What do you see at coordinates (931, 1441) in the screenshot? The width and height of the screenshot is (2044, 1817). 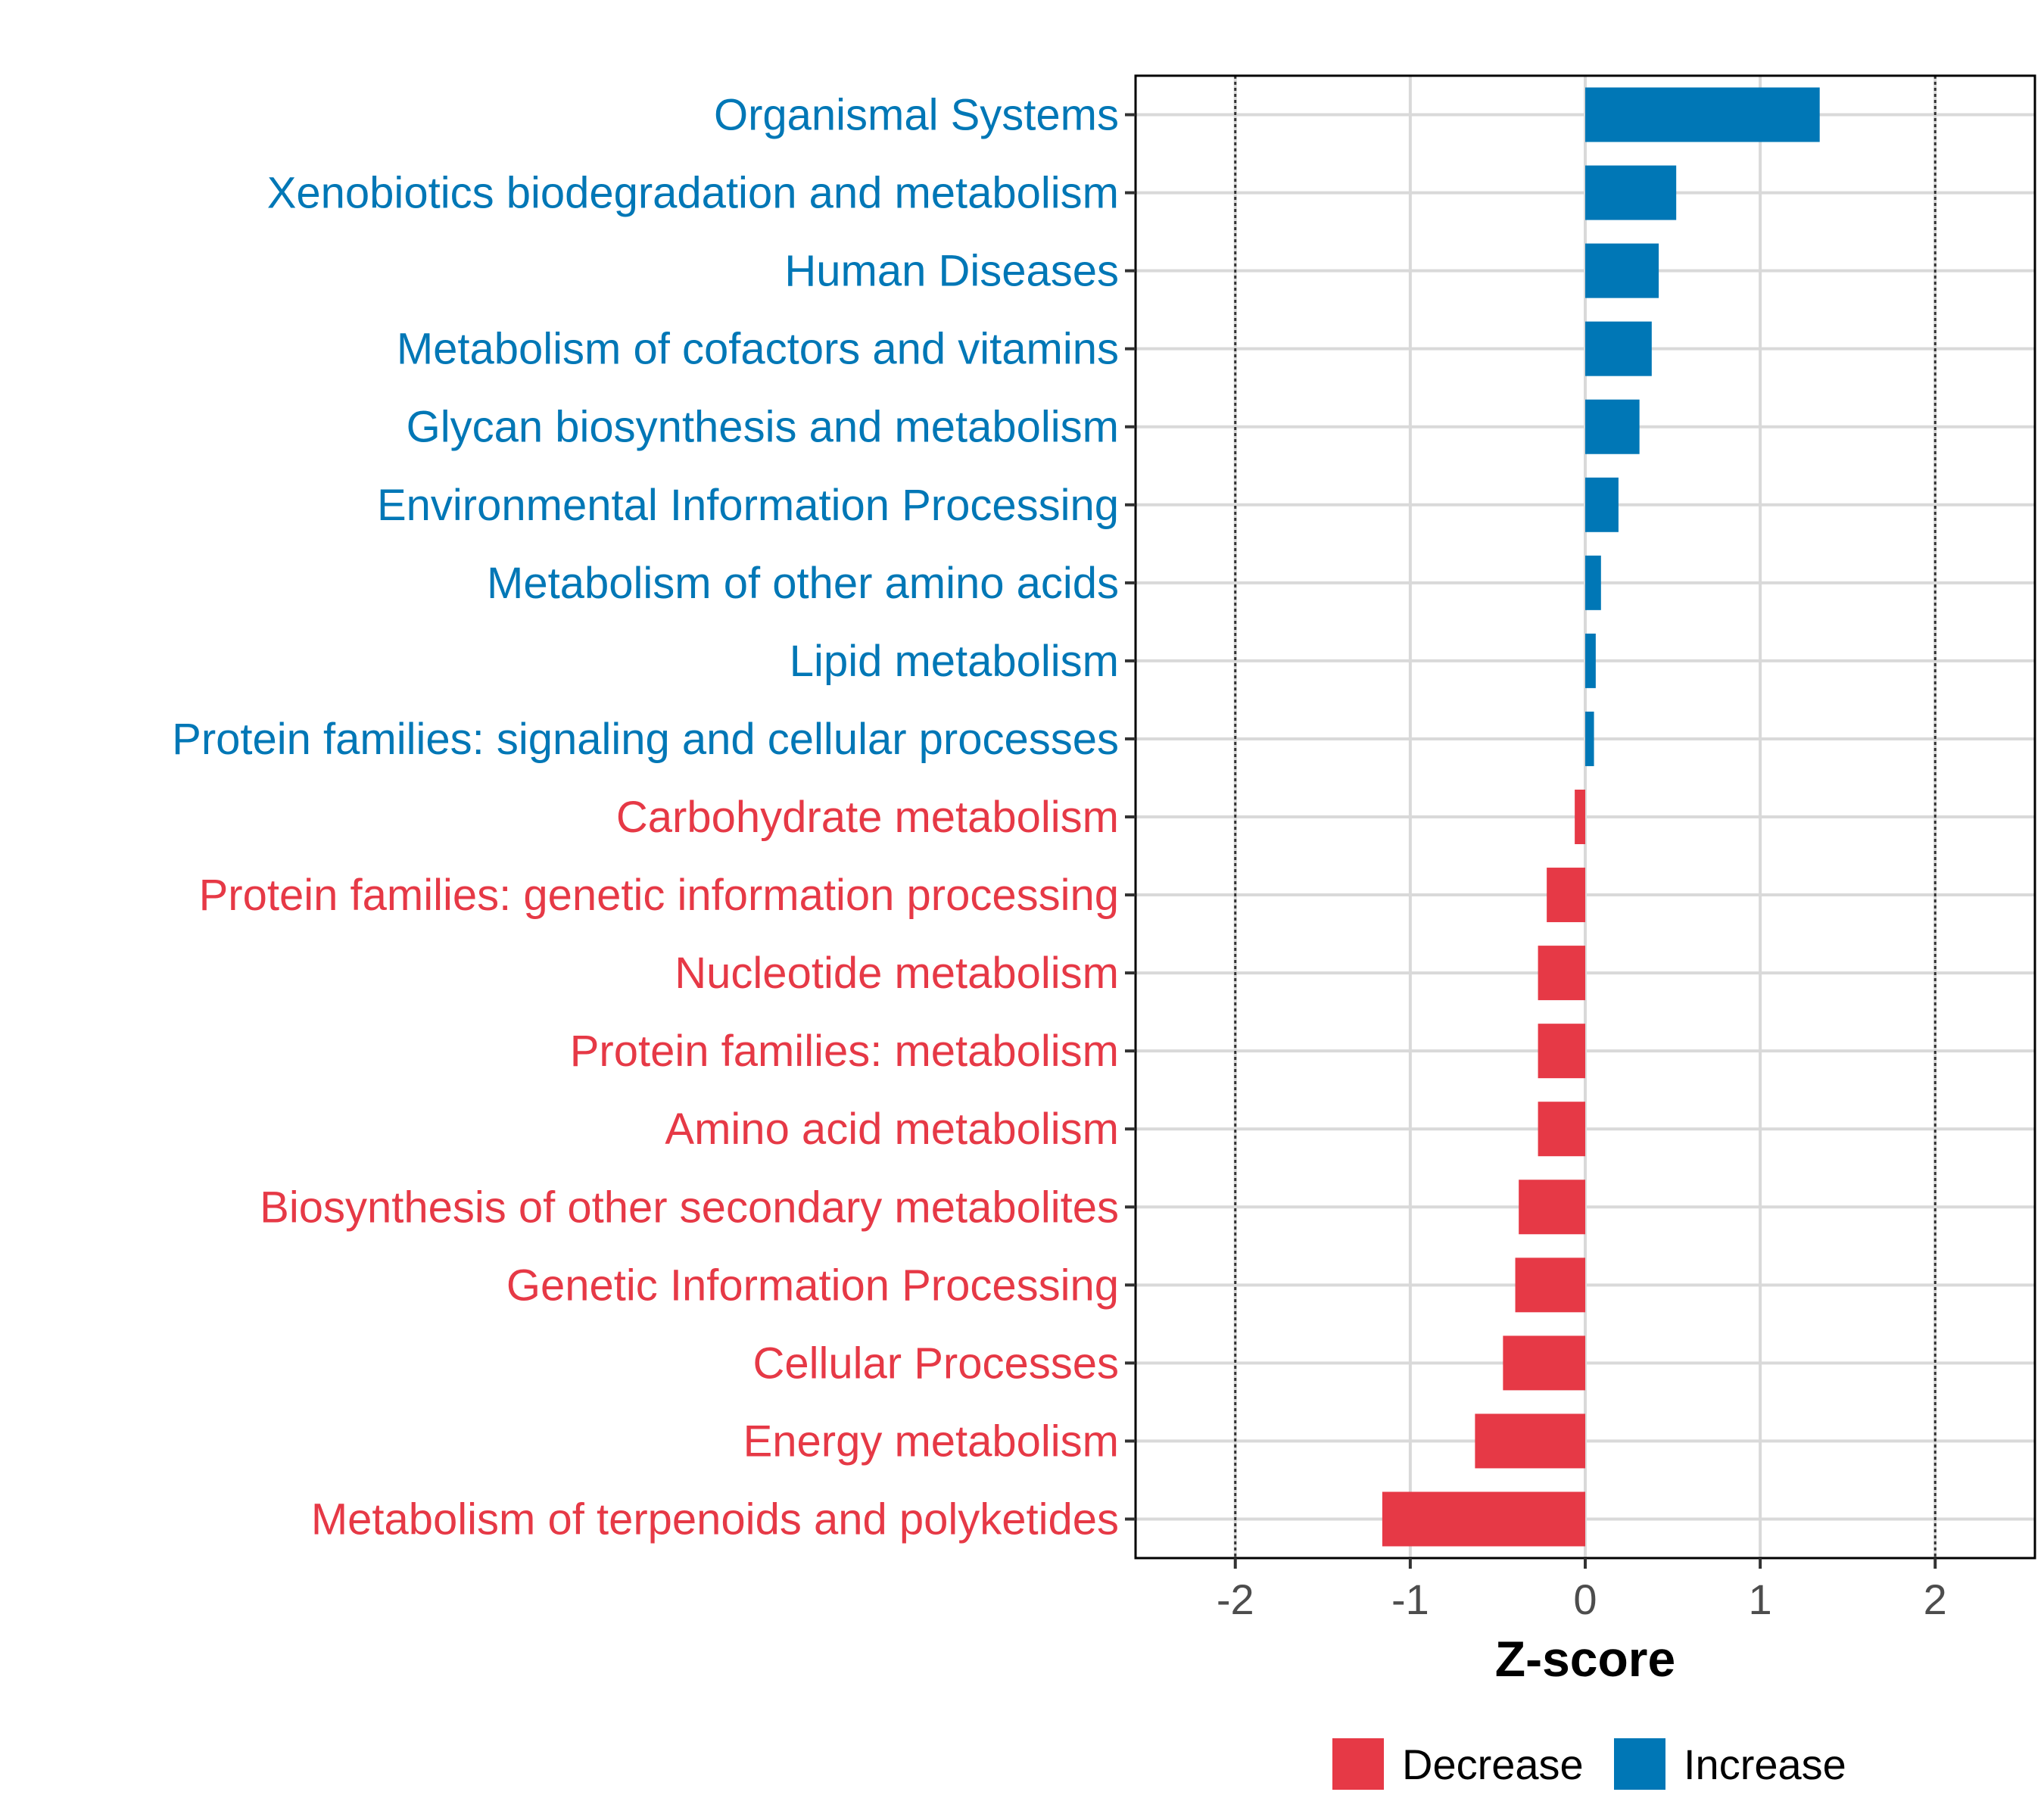 I see `category-label: Energy metabolism` at bounding box center [931, 1441].